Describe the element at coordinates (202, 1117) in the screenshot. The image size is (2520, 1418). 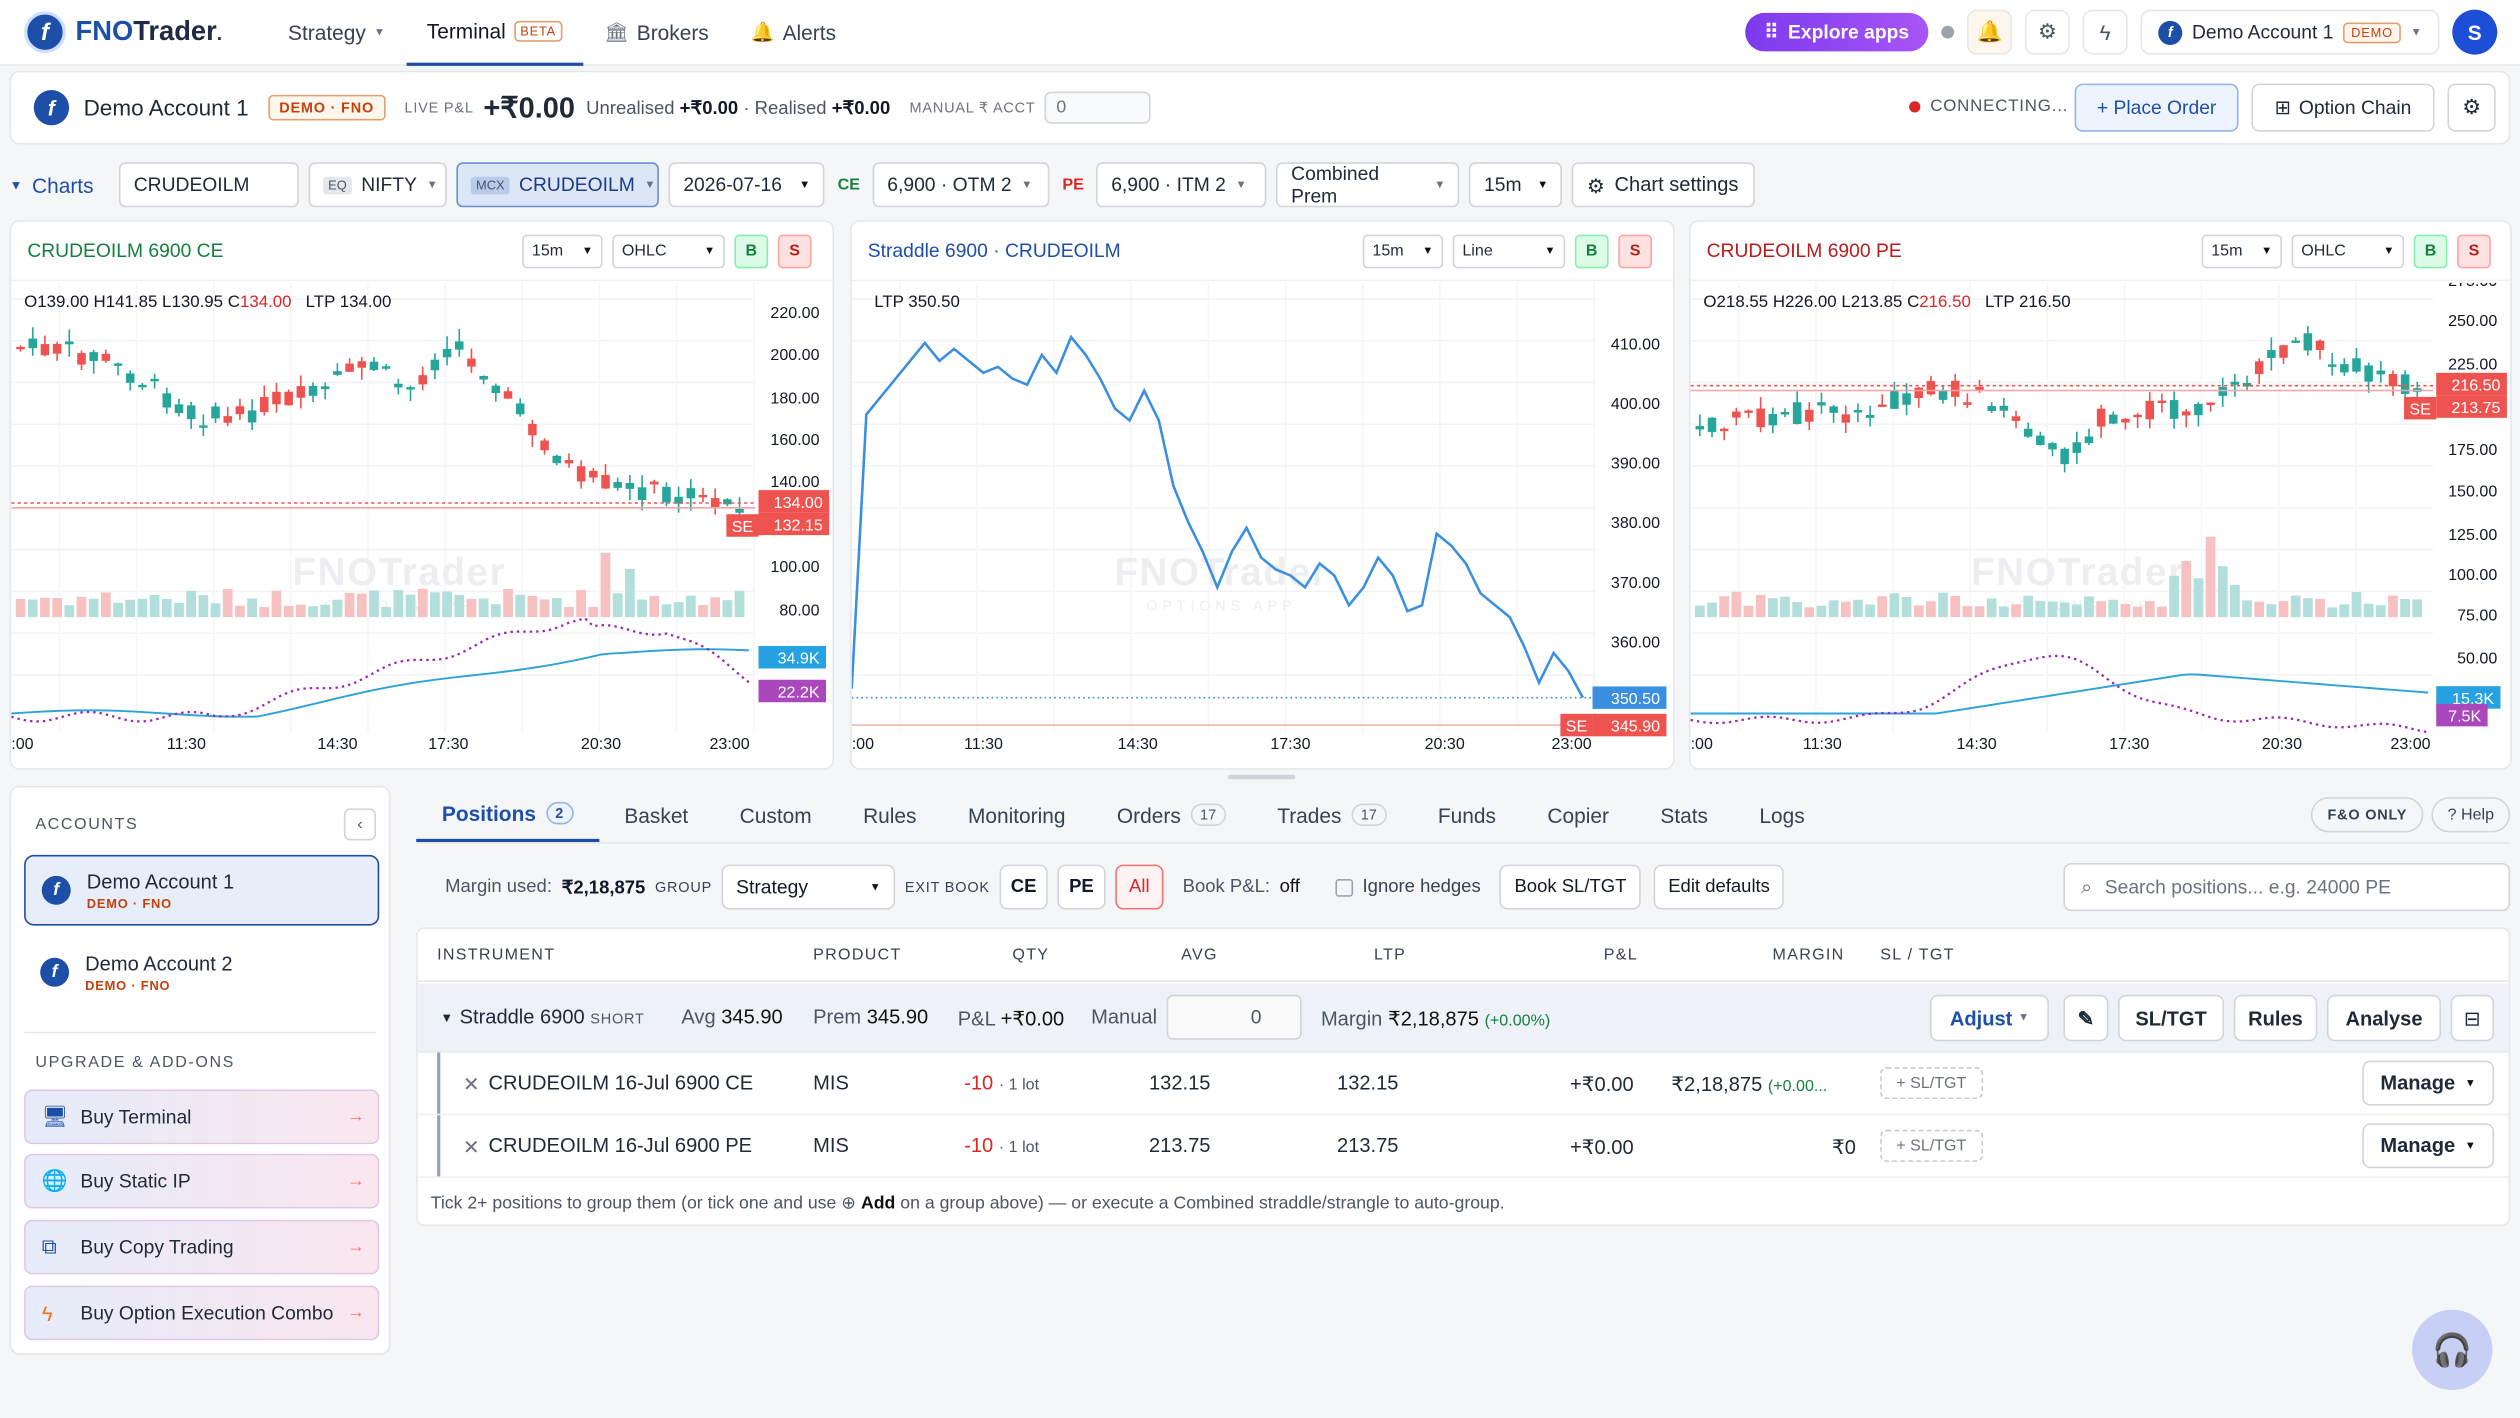
I see `buy-terminal-button: 🖥 Buy Terminal →` at that location.